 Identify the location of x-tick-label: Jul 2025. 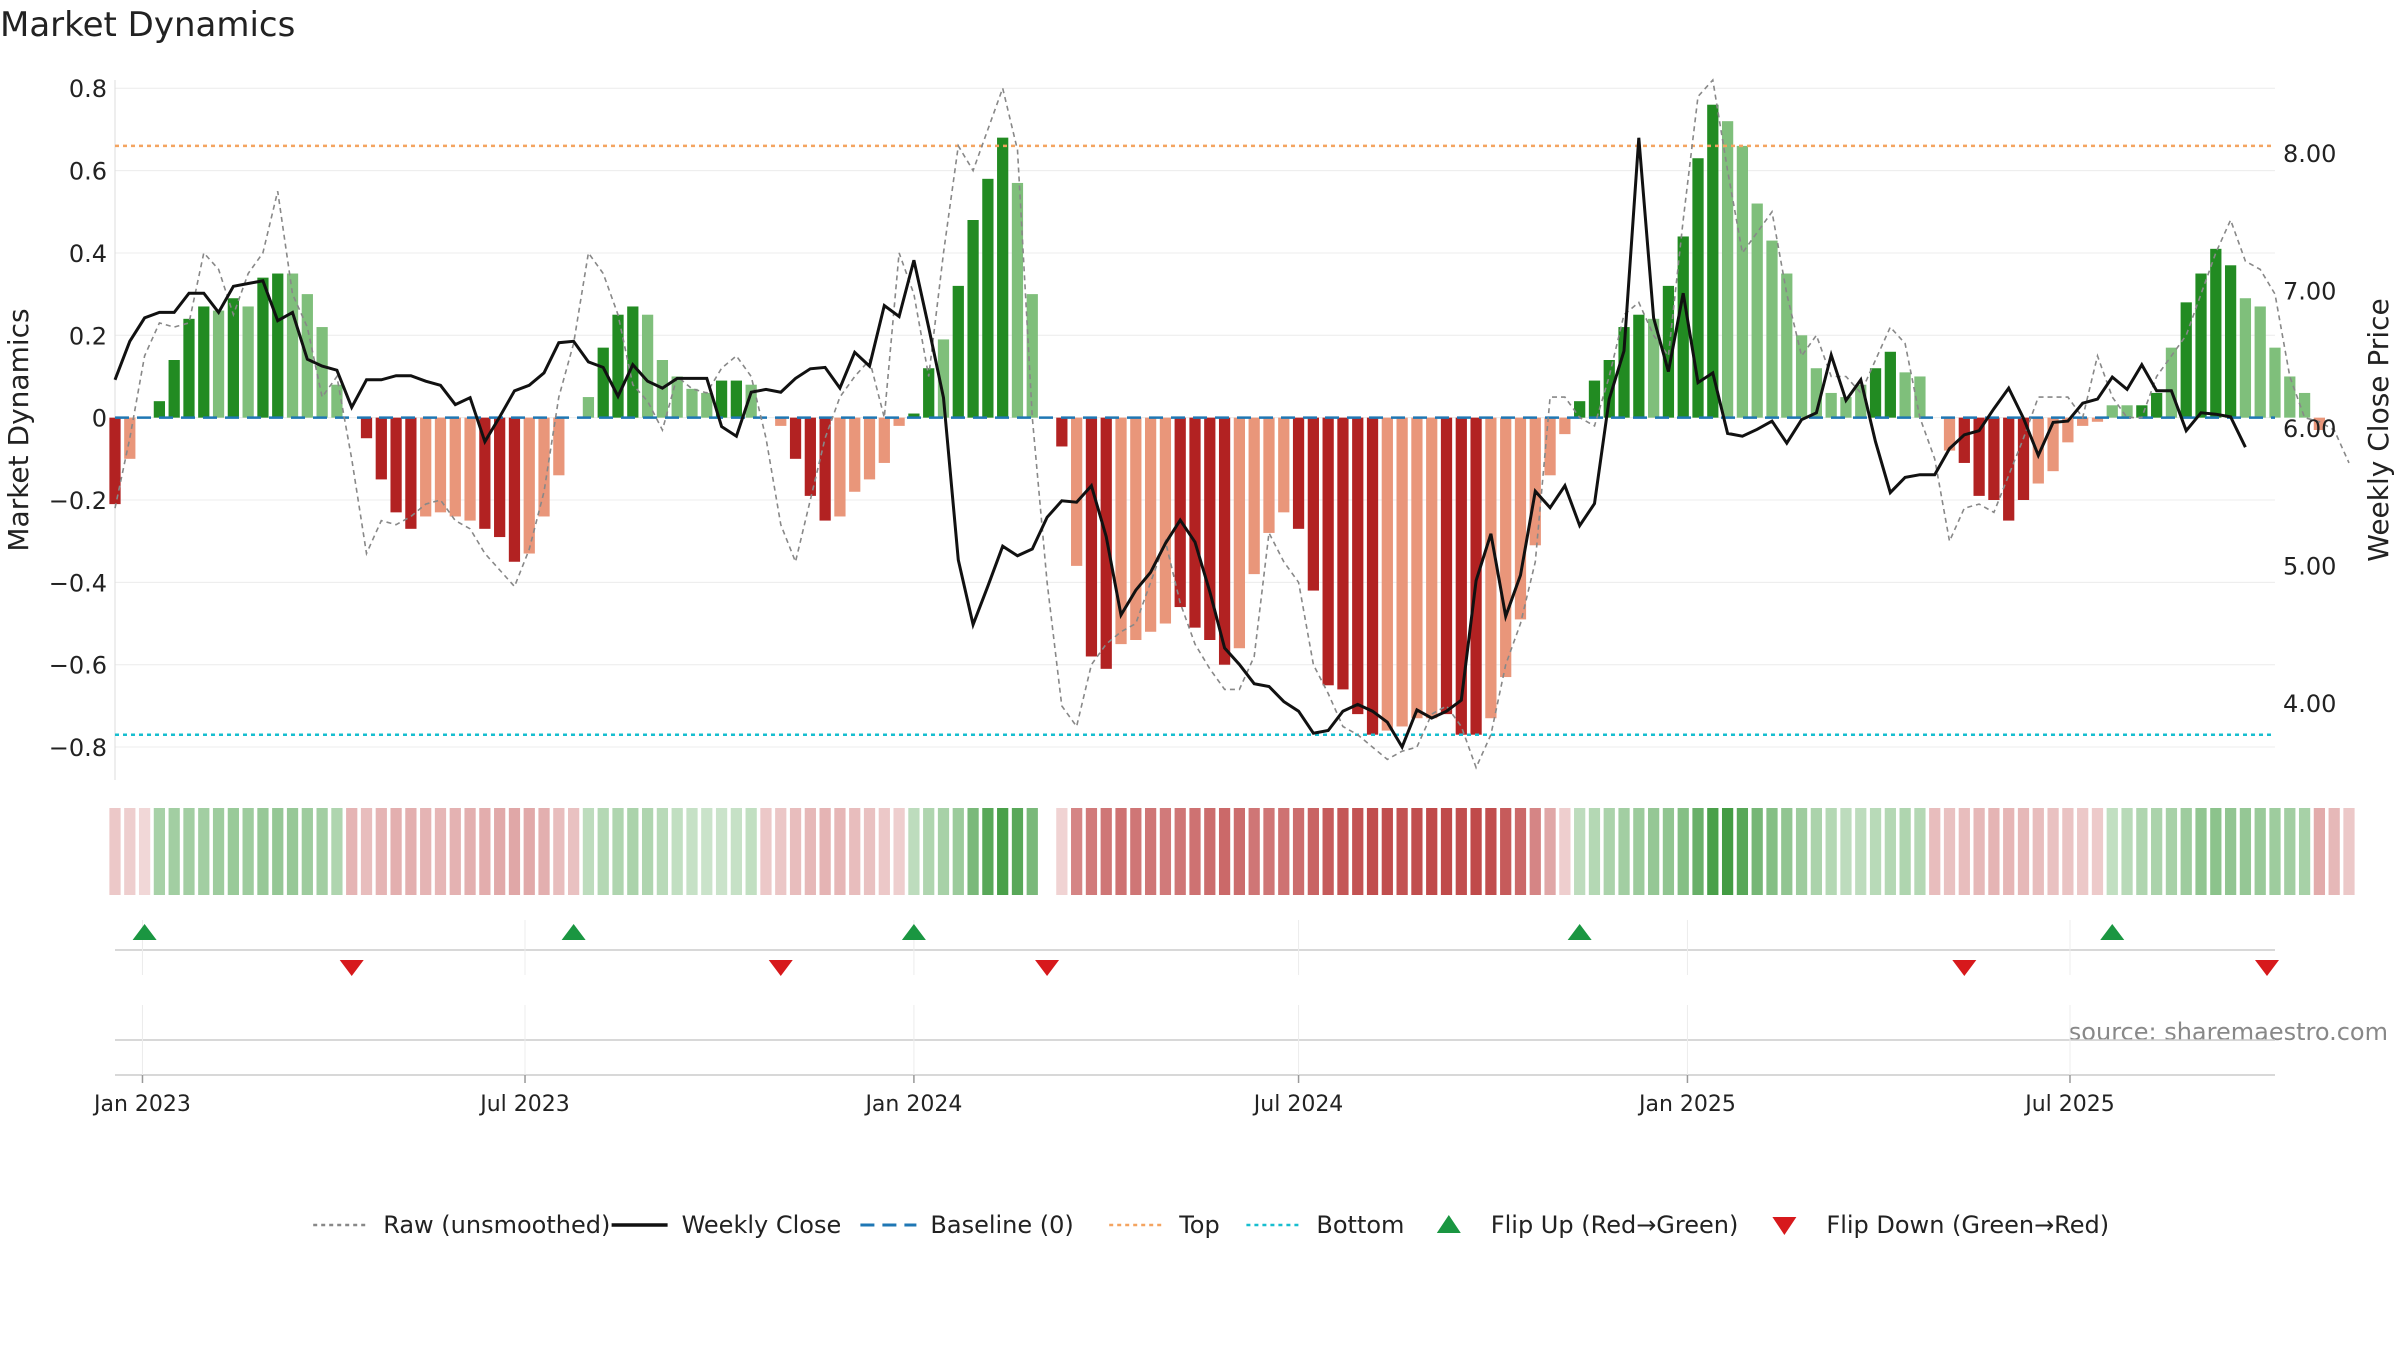
(2069, 1104).